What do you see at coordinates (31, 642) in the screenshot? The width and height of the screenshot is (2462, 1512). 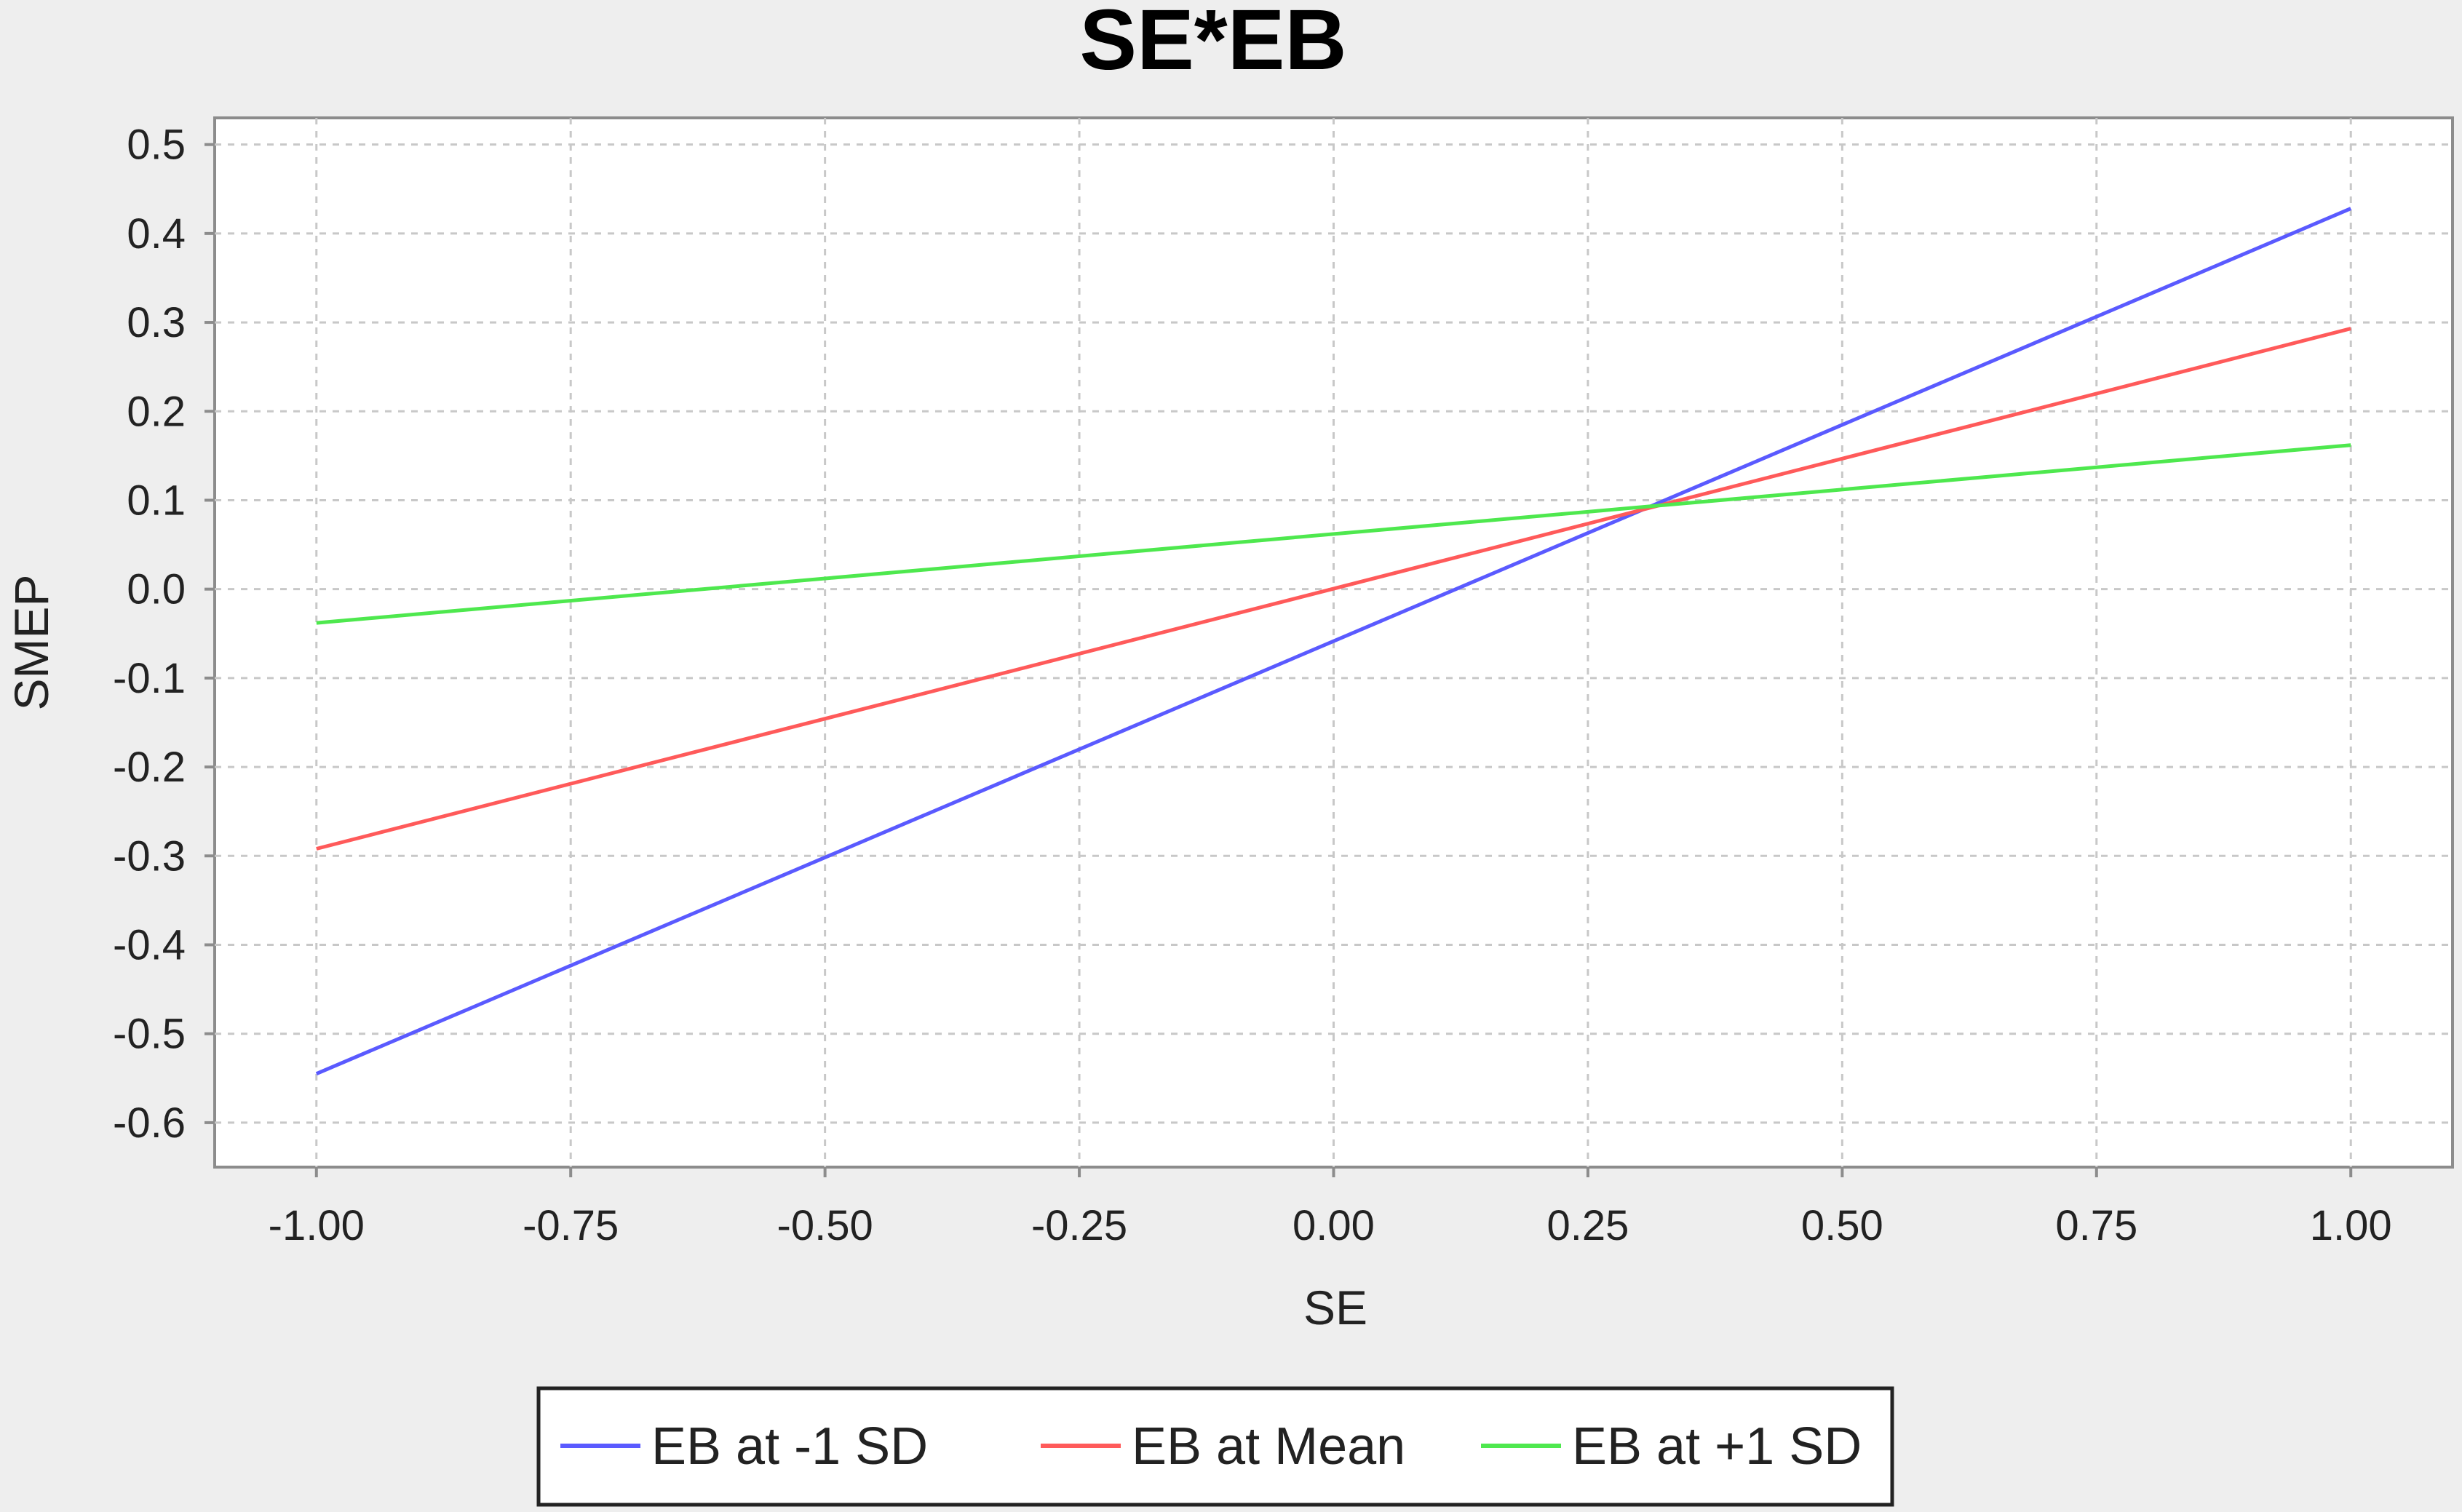 I see `y-axis-title: SMEP` at bounding box center [31, 642].